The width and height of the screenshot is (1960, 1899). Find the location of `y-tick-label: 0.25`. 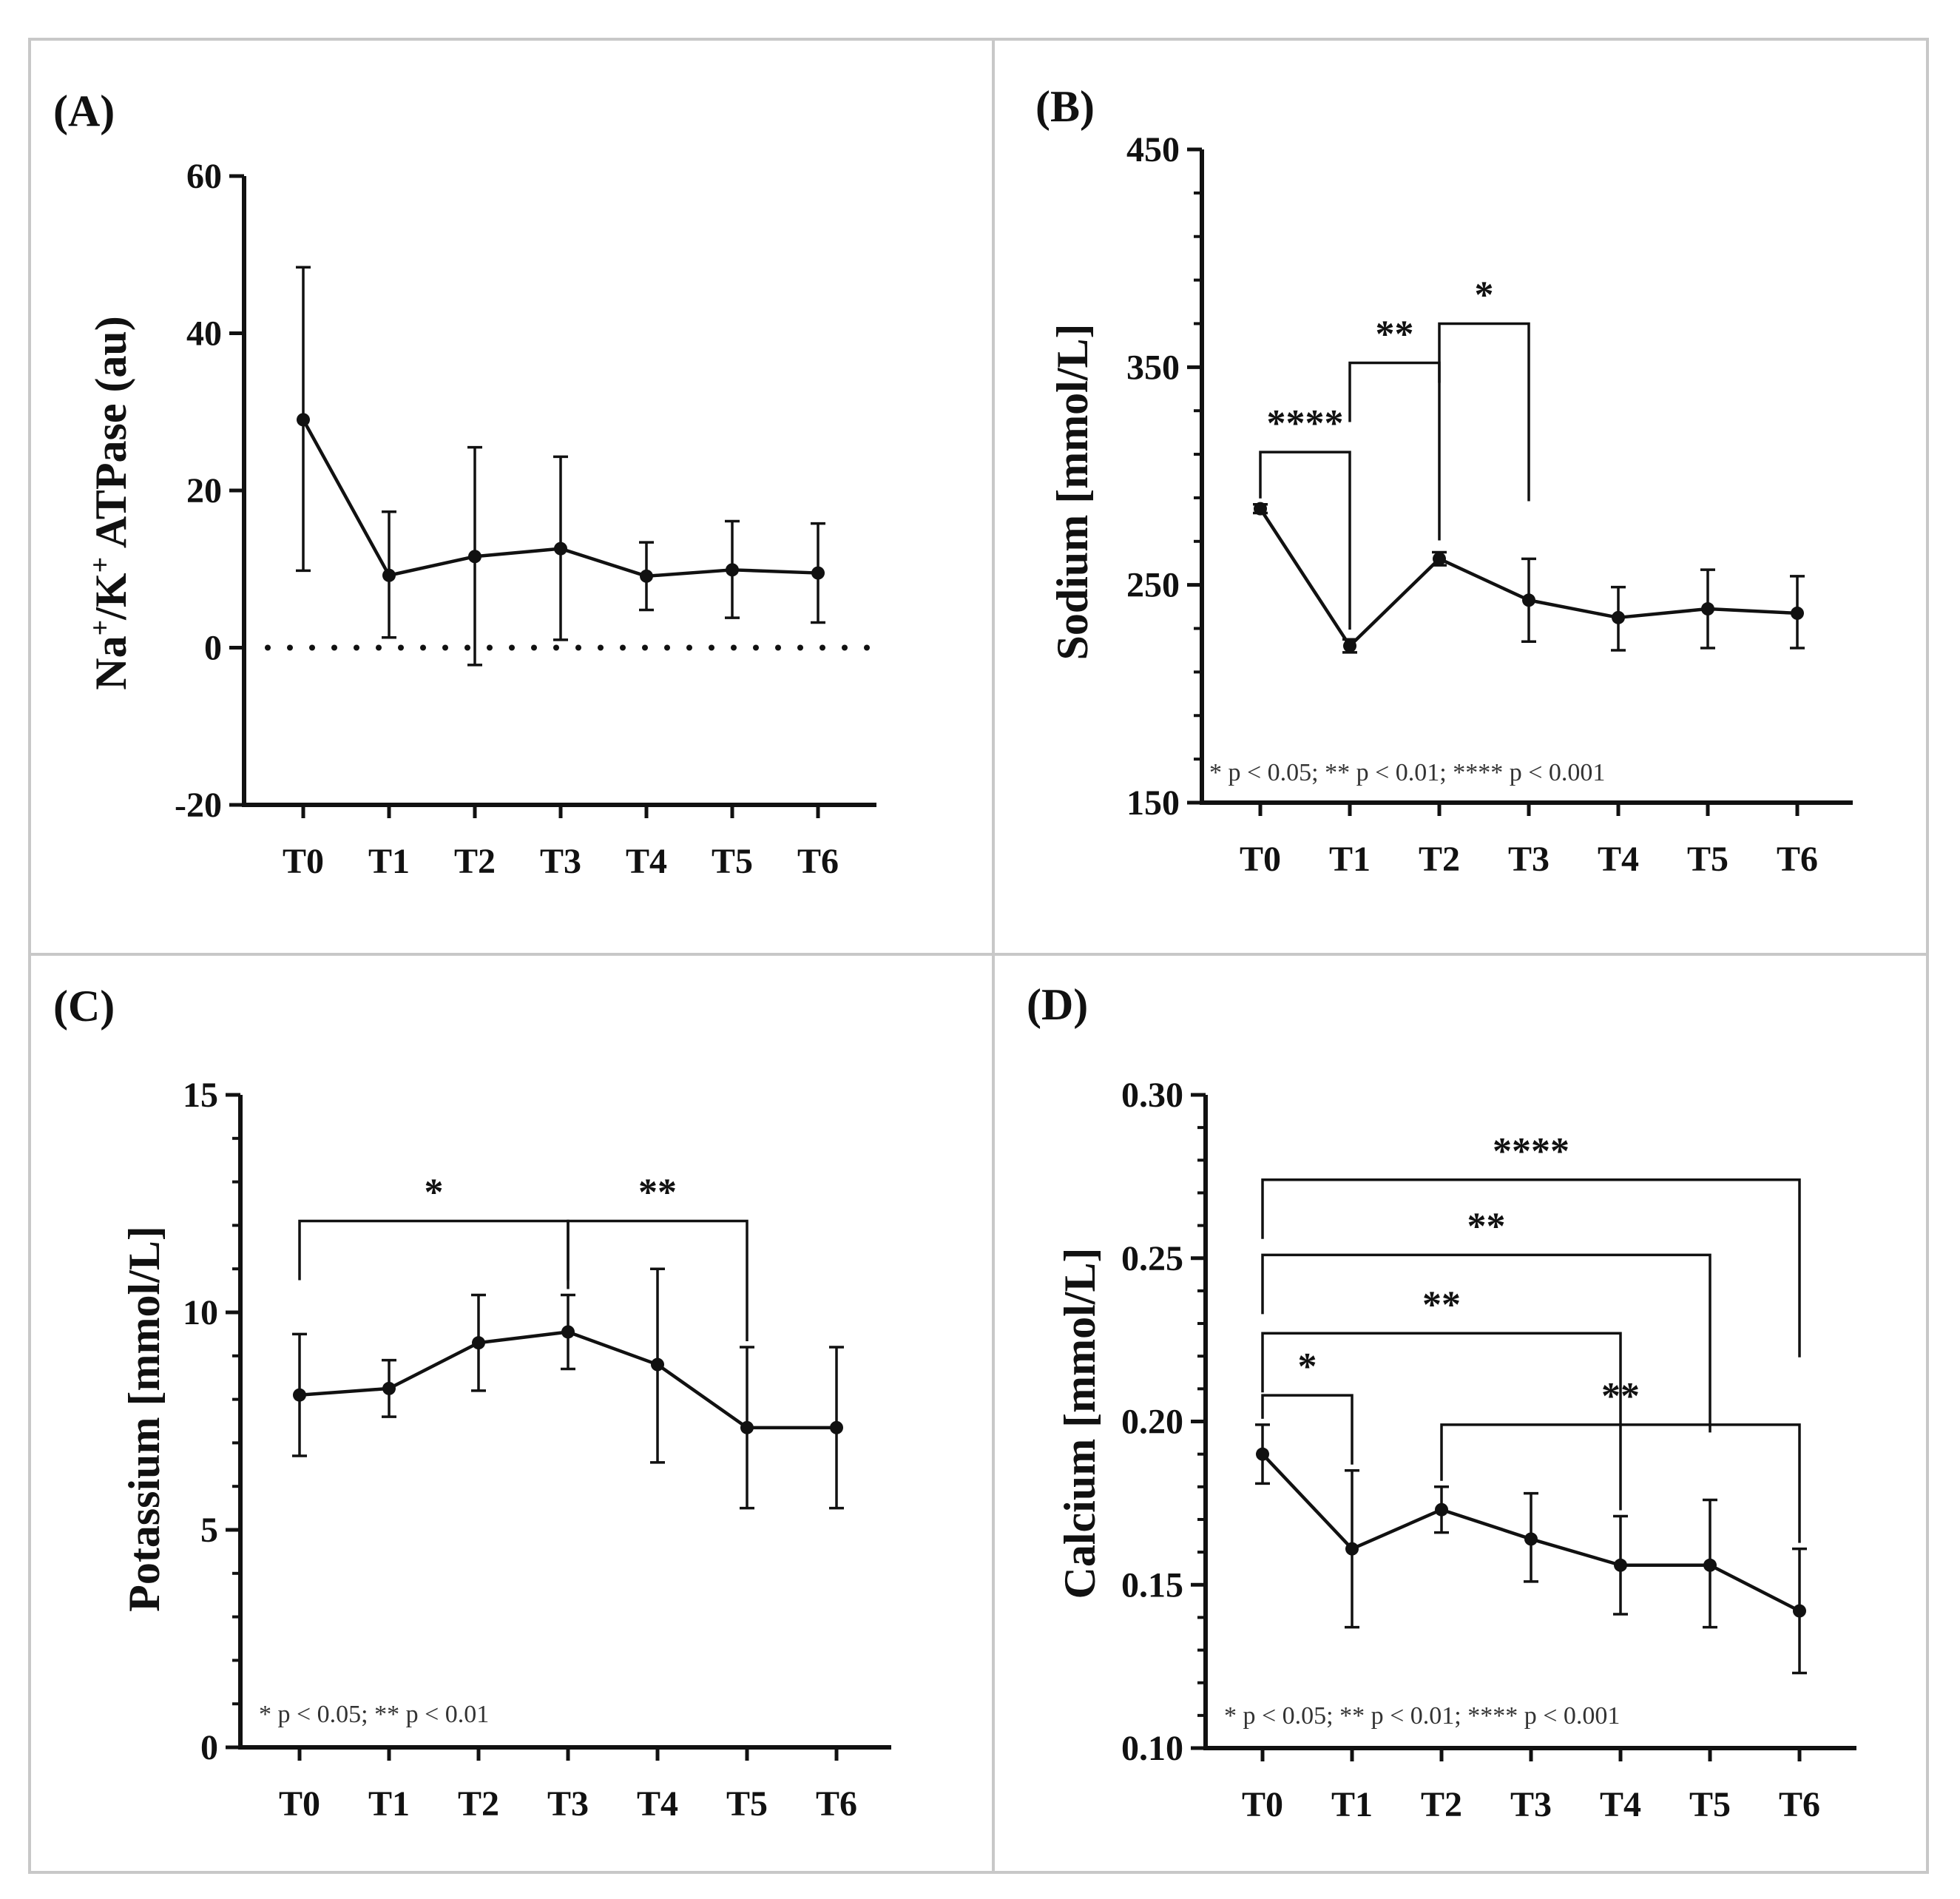

y-tick-label: 0.25 is located at coordinates (1152, 1258).